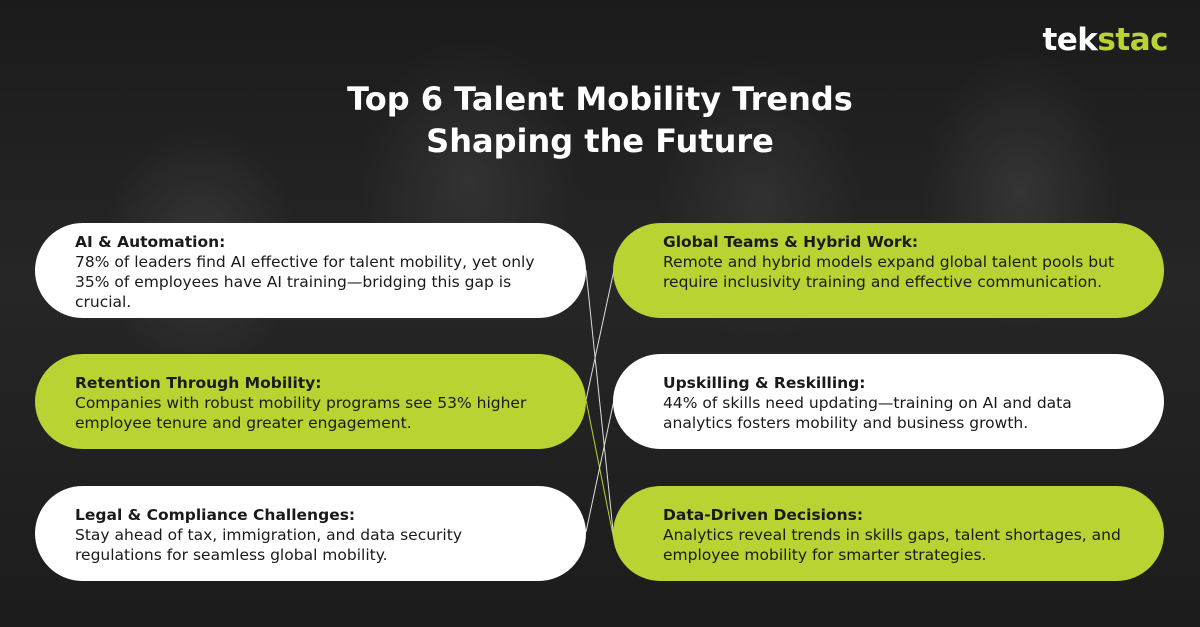  I want to click on logo-primary: tek, so click(1070, 40).